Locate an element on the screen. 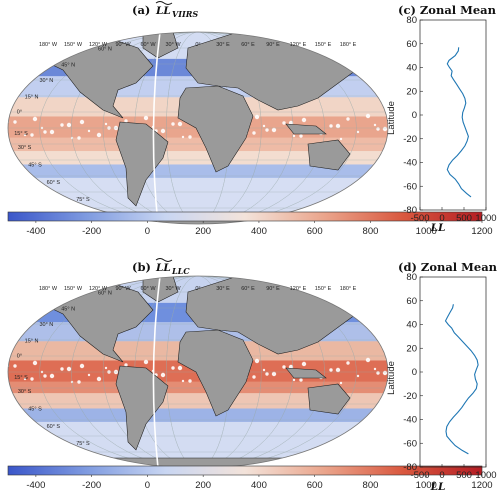  lat-label: 30° S is located at coordinates (25, 148).